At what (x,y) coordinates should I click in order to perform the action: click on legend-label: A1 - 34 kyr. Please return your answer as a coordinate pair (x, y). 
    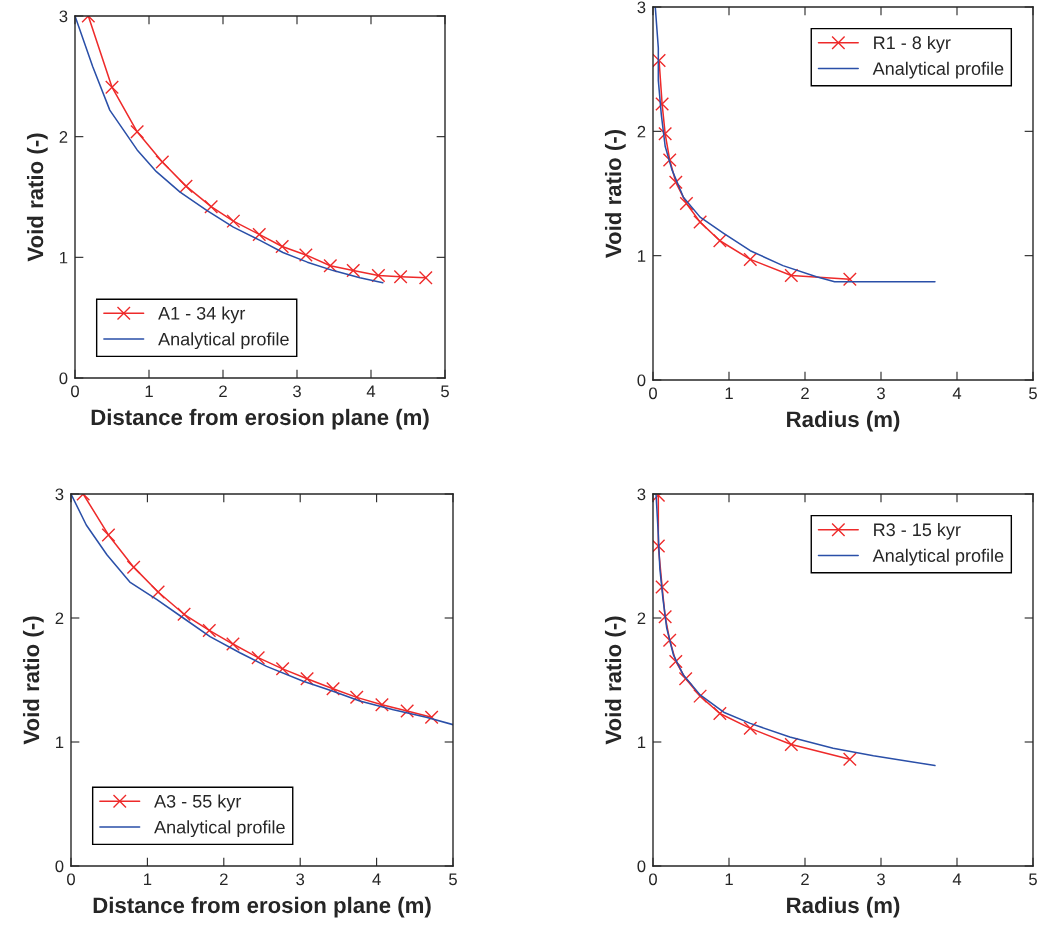
    Looking at the image, I should click on (202, 315).